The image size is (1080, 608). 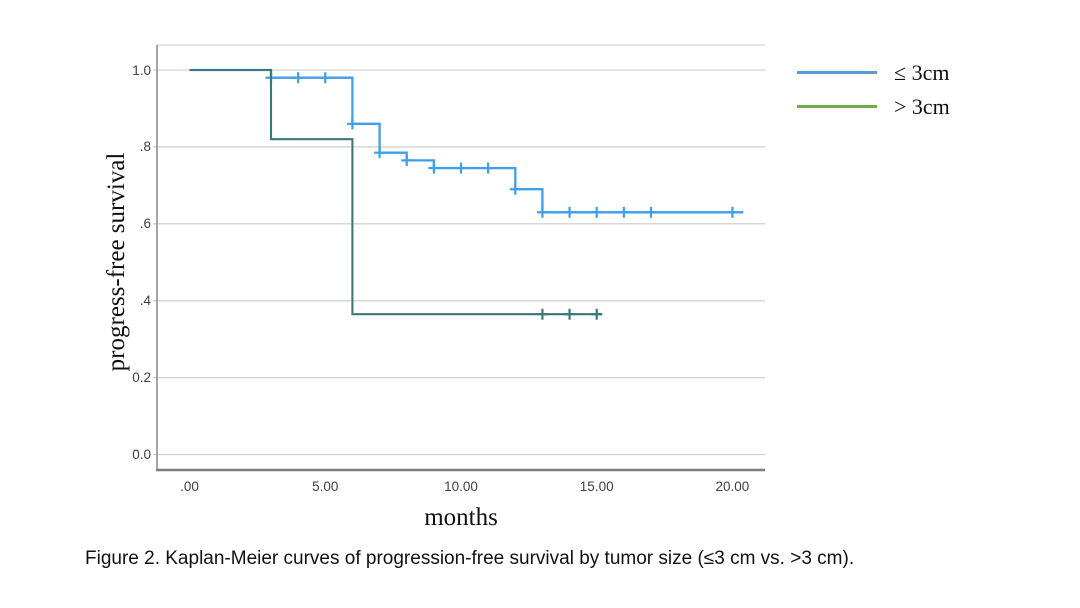 What do you see at coordinates (145, 224) in the screenshot?
I see `y-tick-label: .6` at bounding box center [145, 224].